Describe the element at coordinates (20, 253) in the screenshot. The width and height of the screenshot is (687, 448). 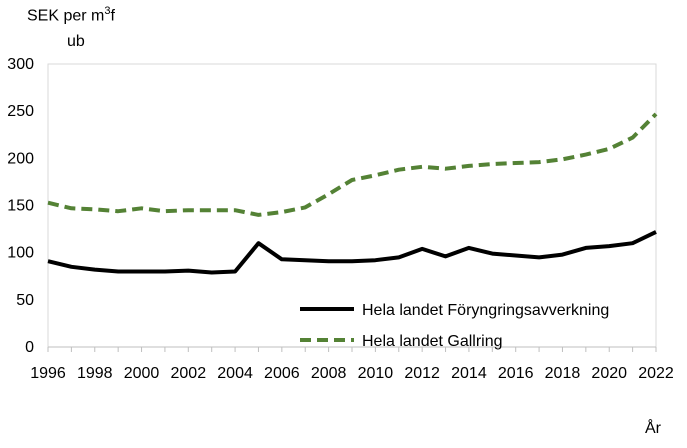
I see `y-tick-label: 100` at that location.